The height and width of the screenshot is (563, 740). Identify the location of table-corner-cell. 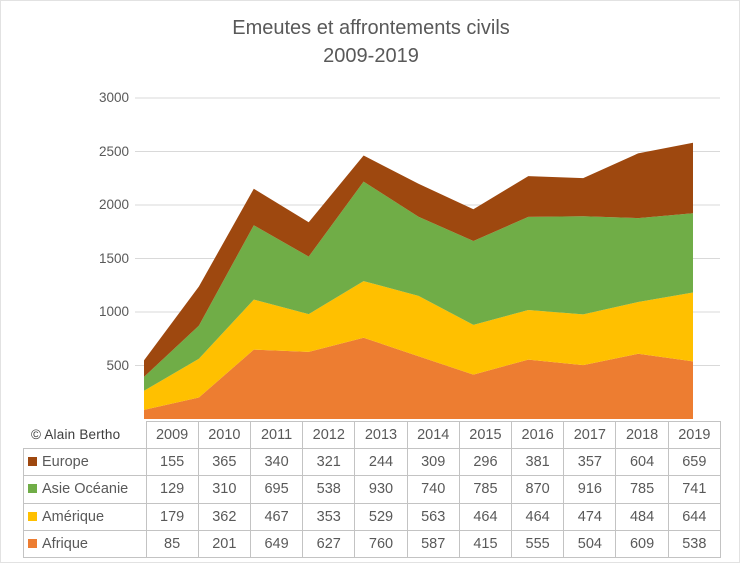
(85, 435).